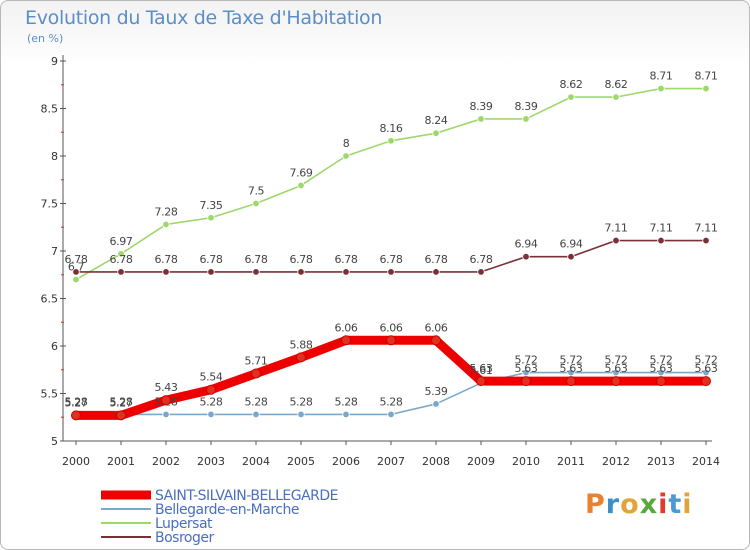 The image size is (750, 550). What do you see at coordinates (436, 391) in the screenshot?
I see `data-label: 5.39` at bounding box center [436, 391].